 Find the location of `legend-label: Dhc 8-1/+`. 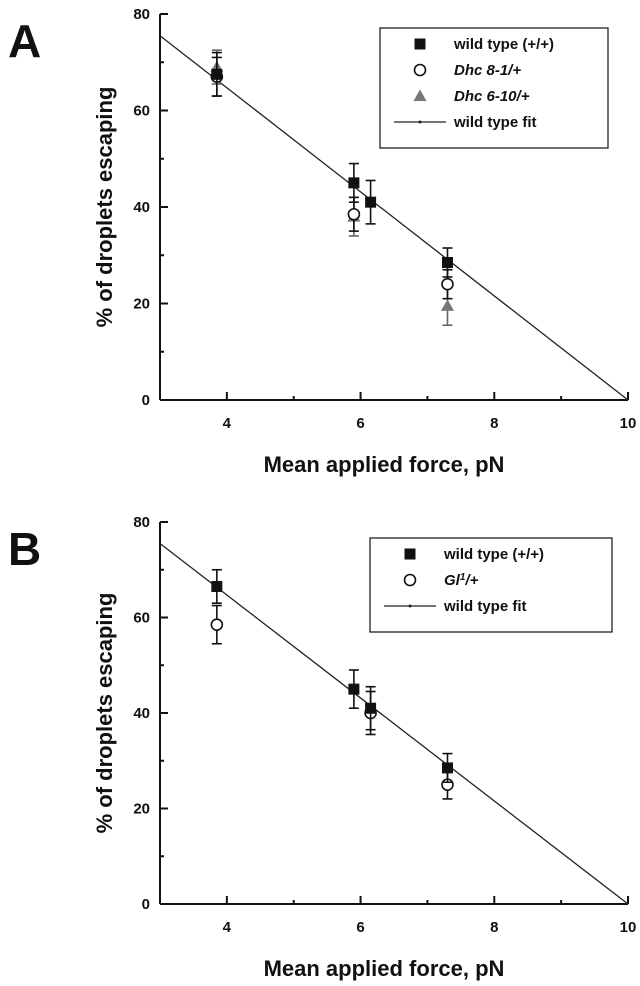

legend-label: Dhc 8-1/+ is located at coordinates (487, 70).